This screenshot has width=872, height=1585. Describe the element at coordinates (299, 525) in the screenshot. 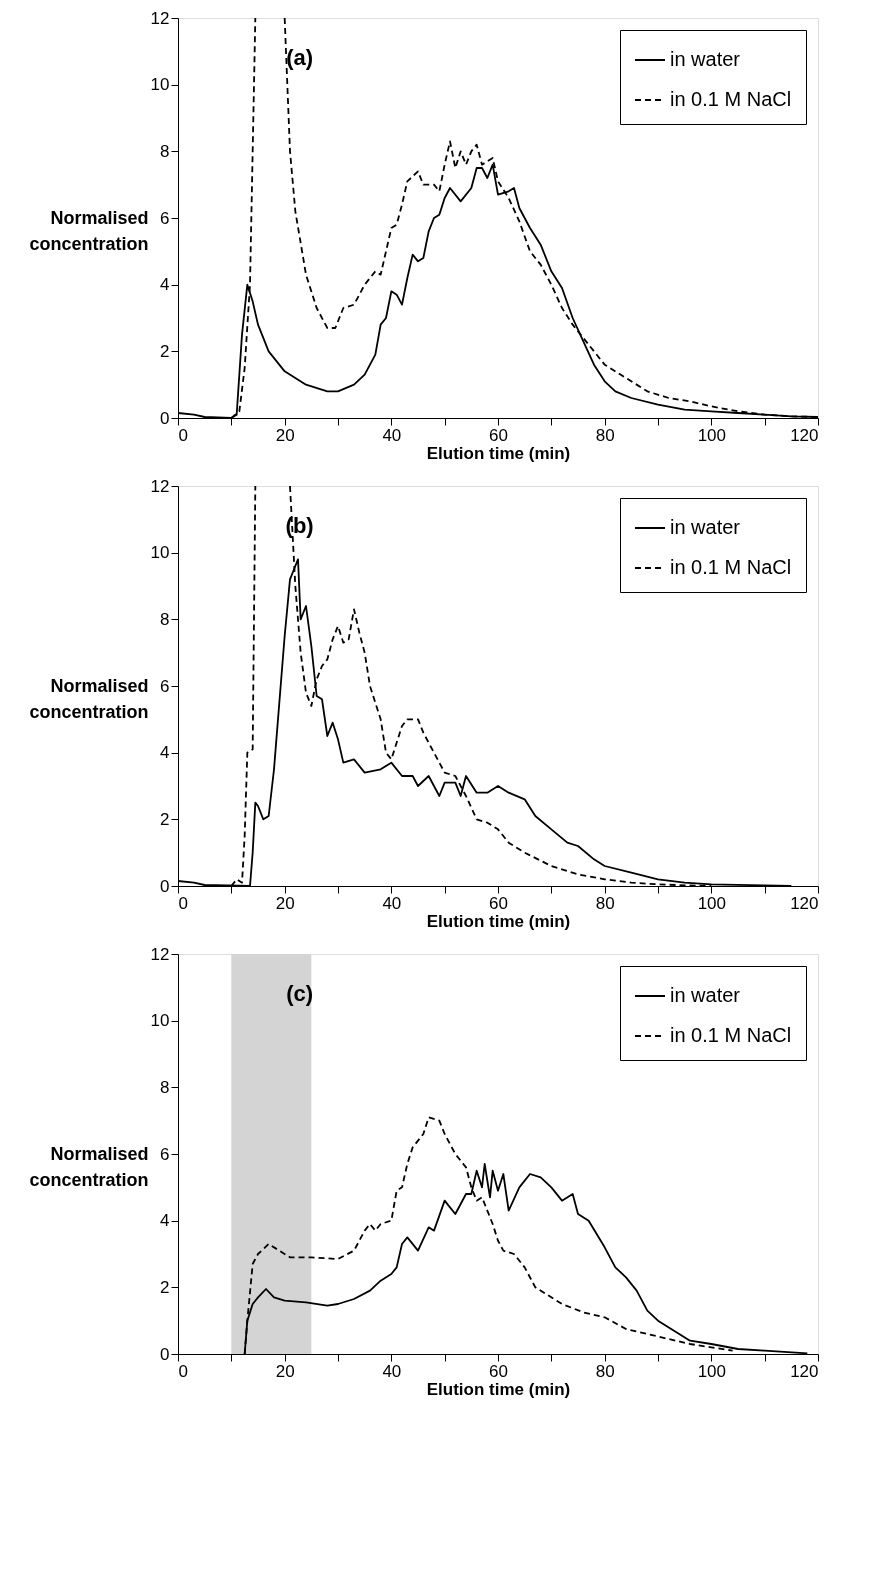

I see `annotation: (b)` at that location.